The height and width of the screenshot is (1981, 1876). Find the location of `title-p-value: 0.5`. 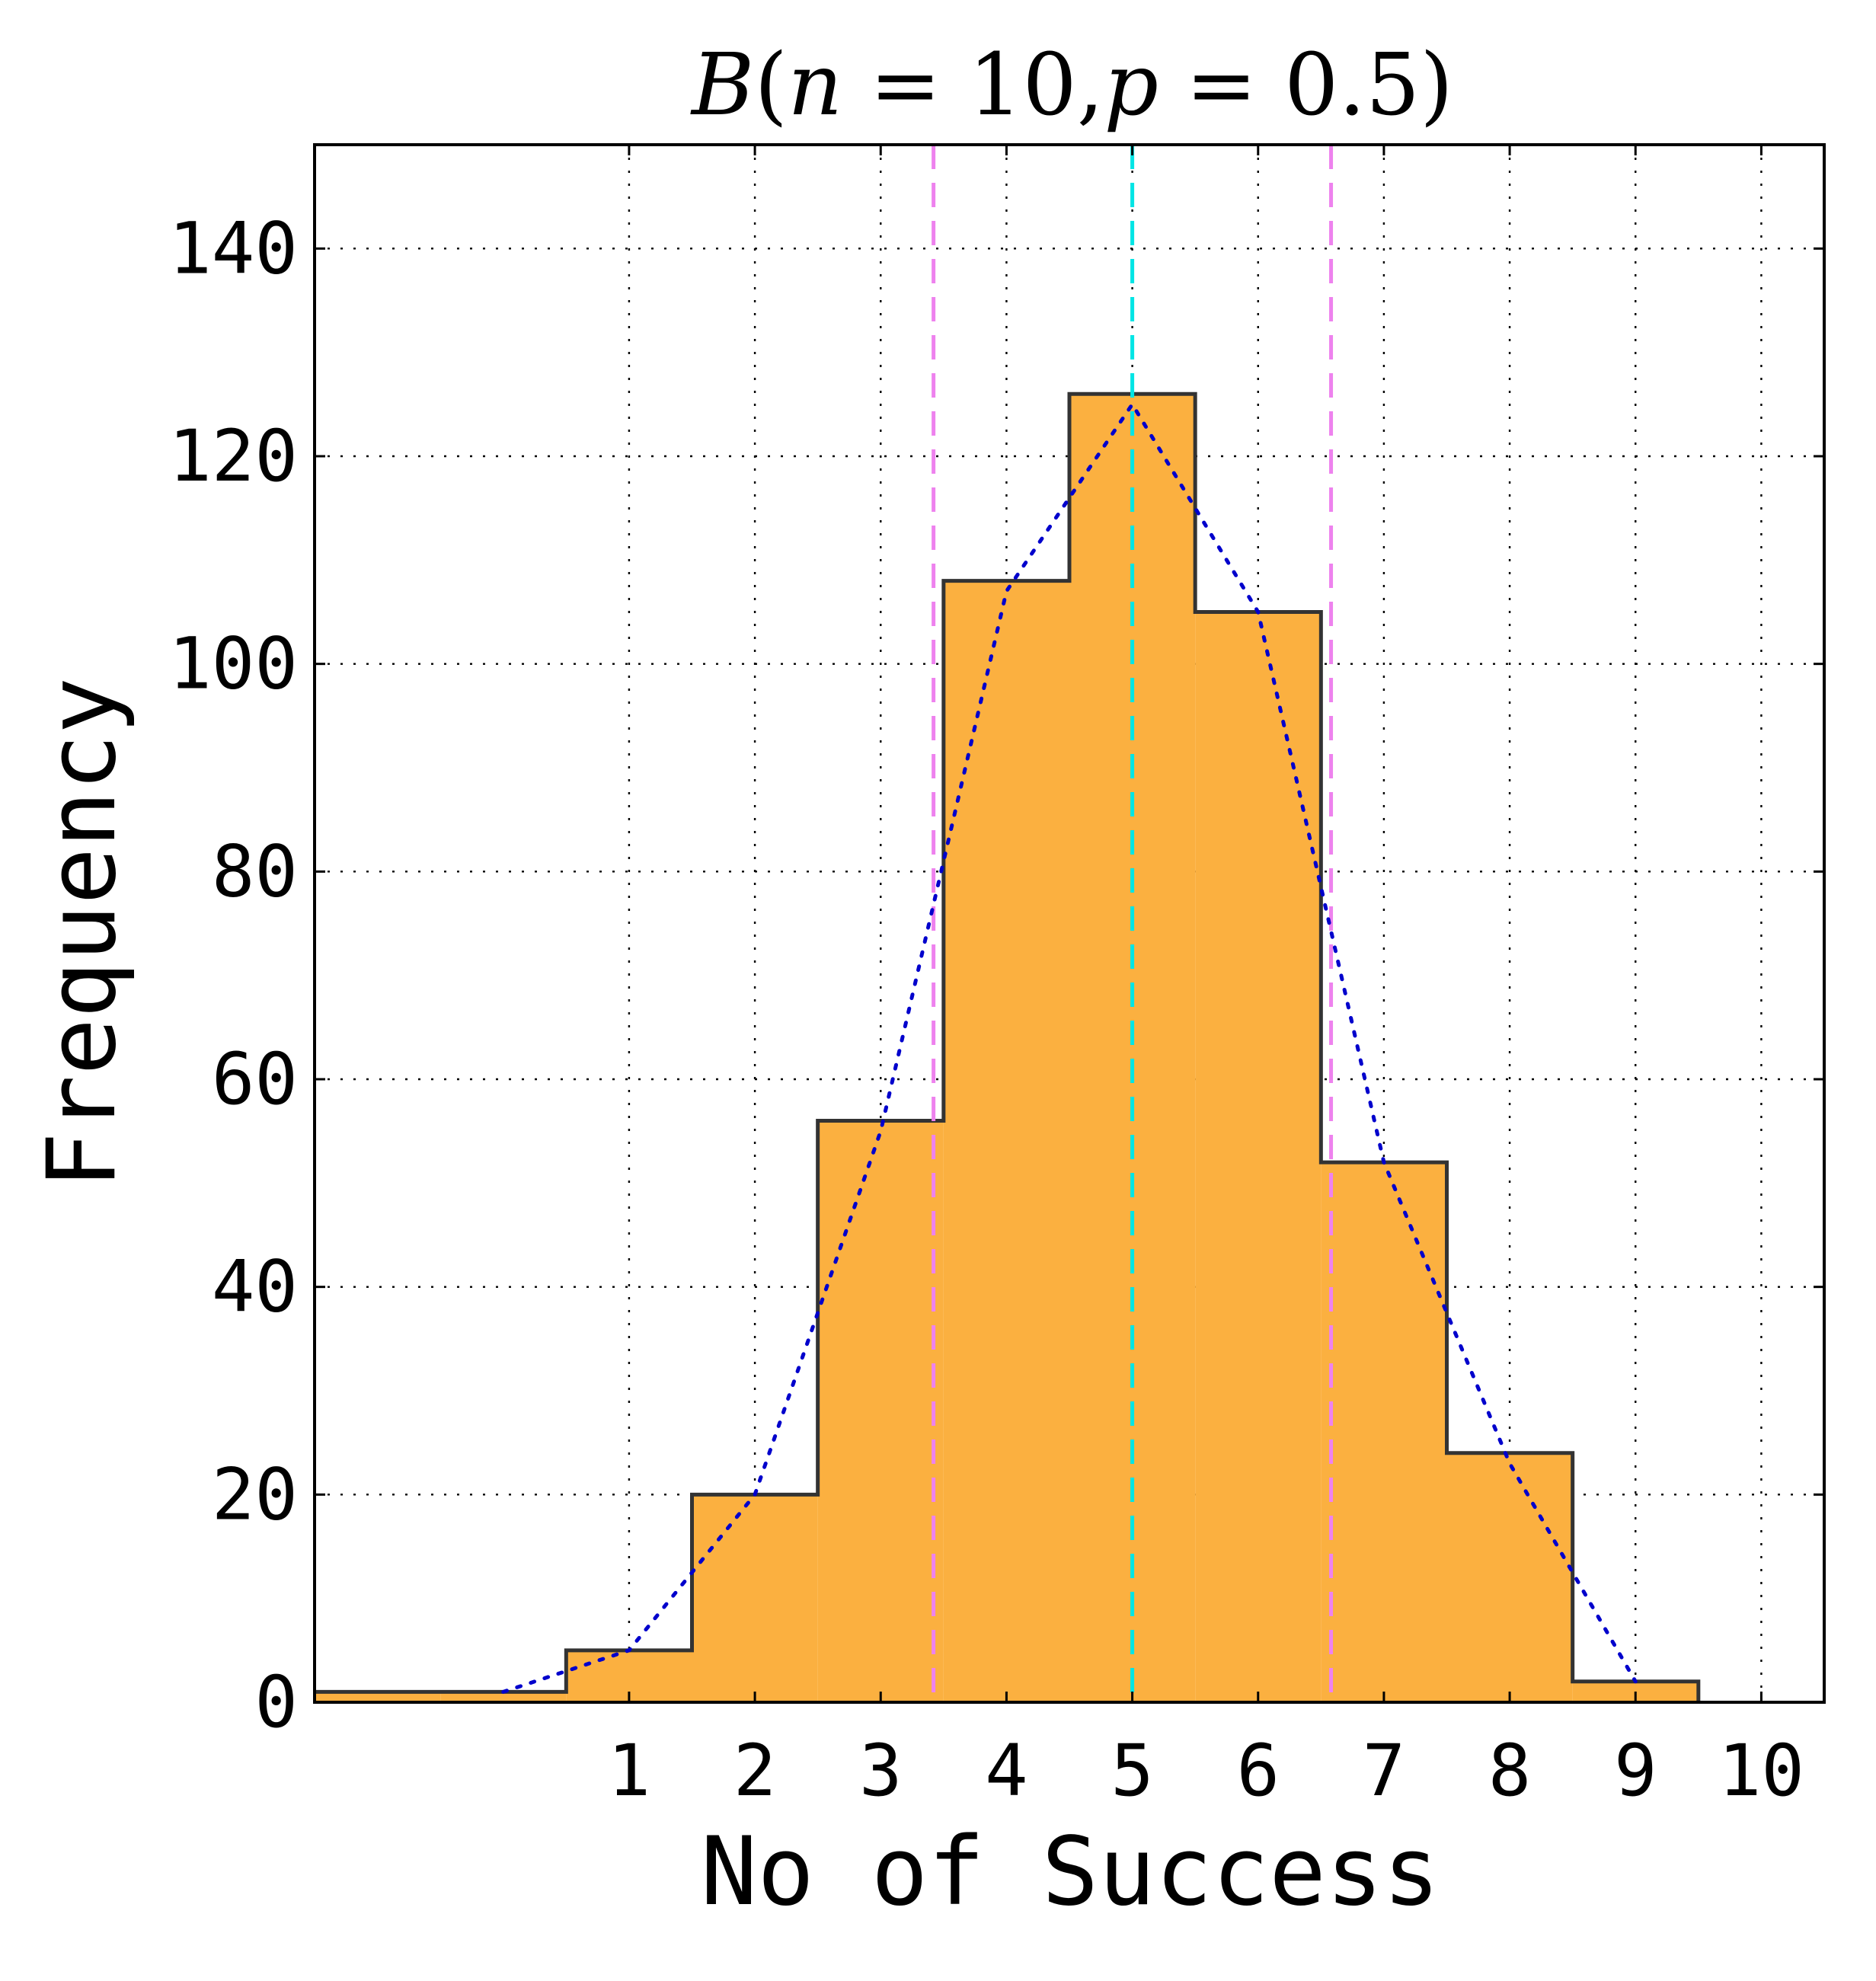

title-p-value: 0.5 is located at coordinates (1352, 85).